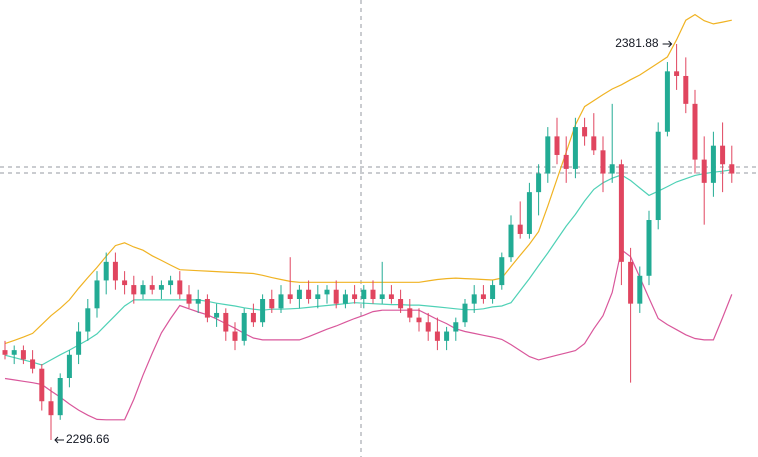 The width and height of the screenshot is (758, 457). What do you see at coordinates (59, 440) in the screenshot?
I see `low-arrow` at bounding box center [59, 440].